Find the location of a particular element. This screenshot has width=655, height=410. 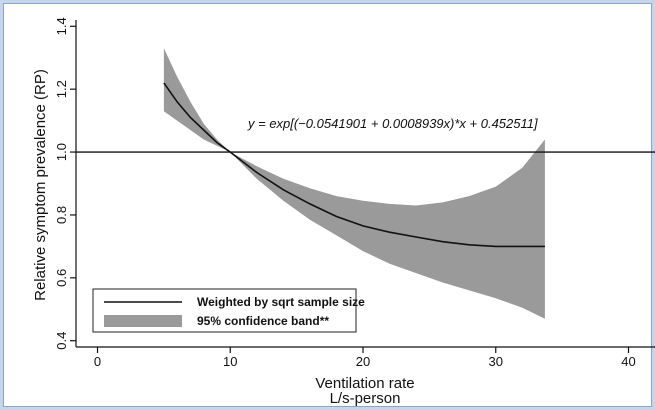

x-tick-label: 40 is located at coordinates (628, 361).